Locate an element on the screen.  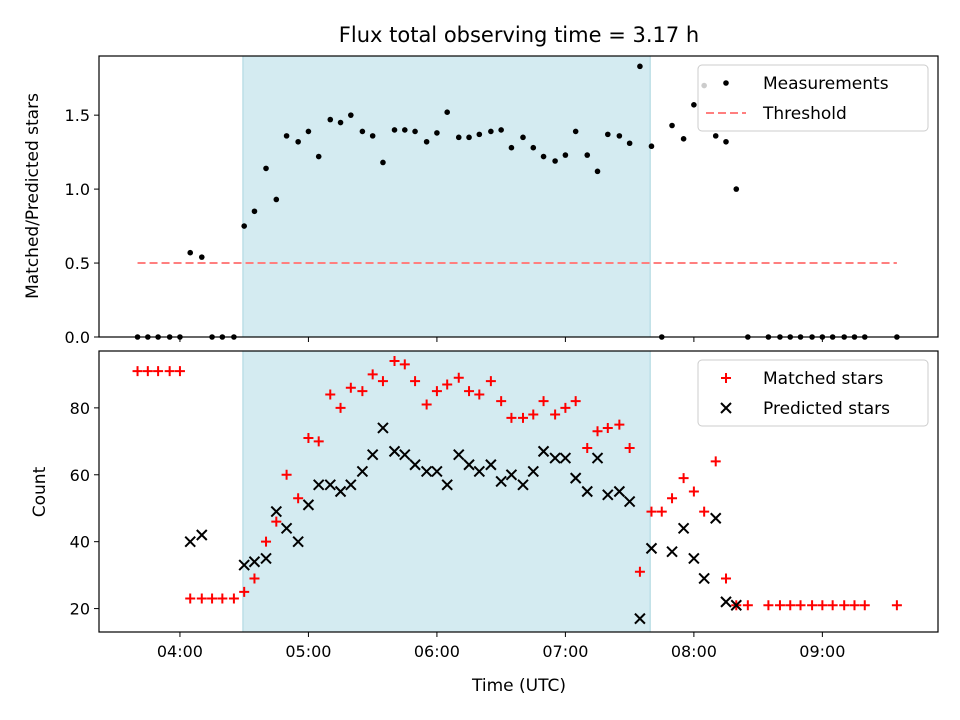
legend-label: Predicted stars is located at coordinates (826, 409).